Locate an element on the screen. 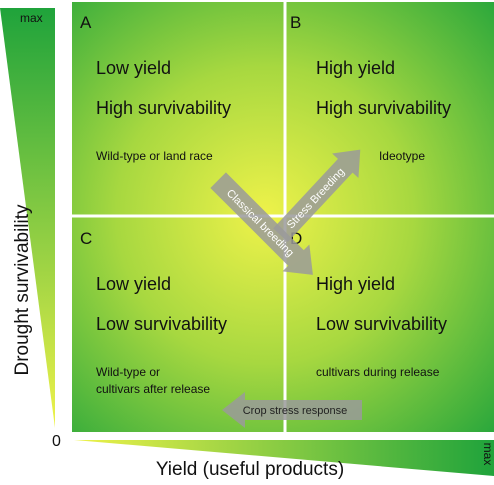 The width and height of the screenshot is (494, 485). y-wedge is located at coordinates (27, 218).